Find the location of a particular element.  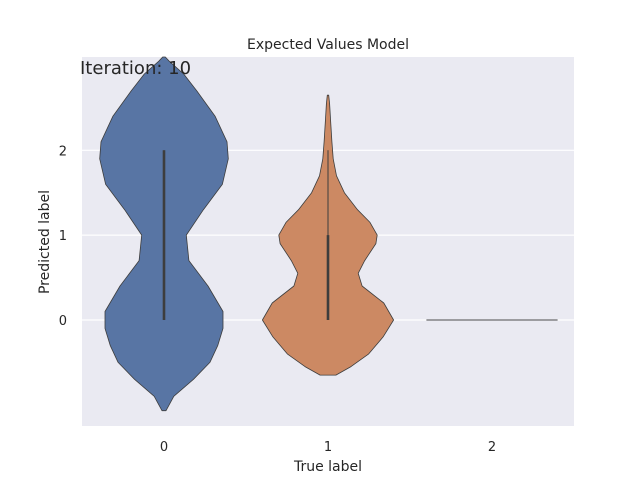

y-tick-label: 1 is located at coordinates (63, 236).